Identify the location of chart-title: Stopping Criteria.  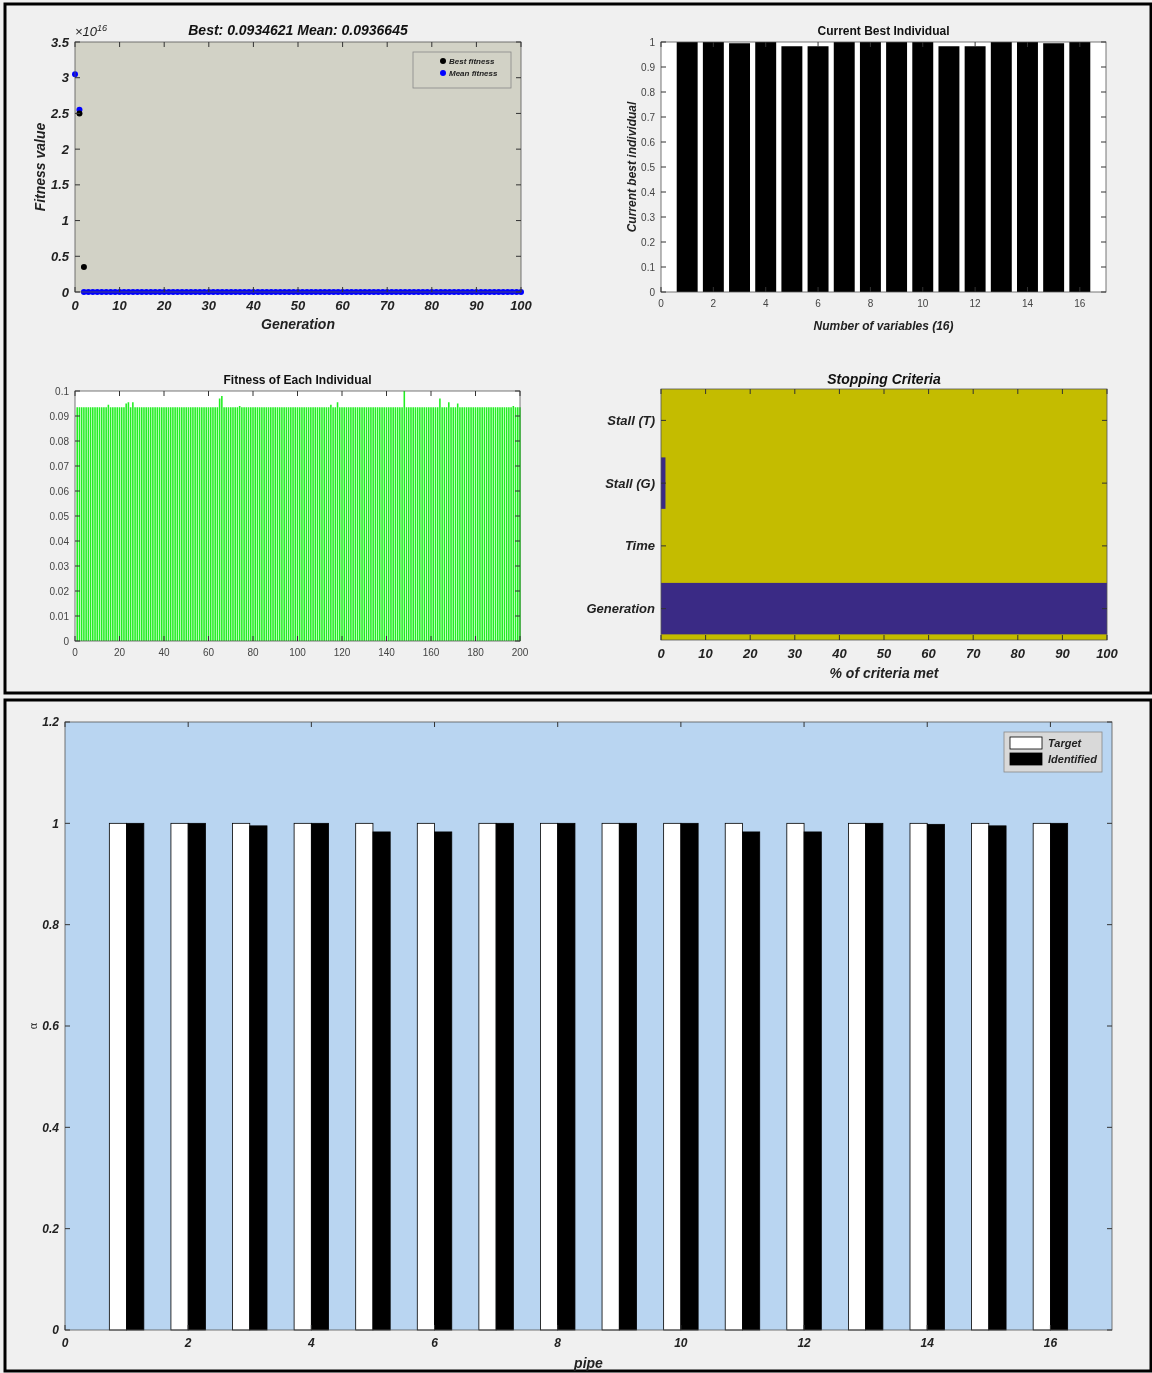
(884, 379).